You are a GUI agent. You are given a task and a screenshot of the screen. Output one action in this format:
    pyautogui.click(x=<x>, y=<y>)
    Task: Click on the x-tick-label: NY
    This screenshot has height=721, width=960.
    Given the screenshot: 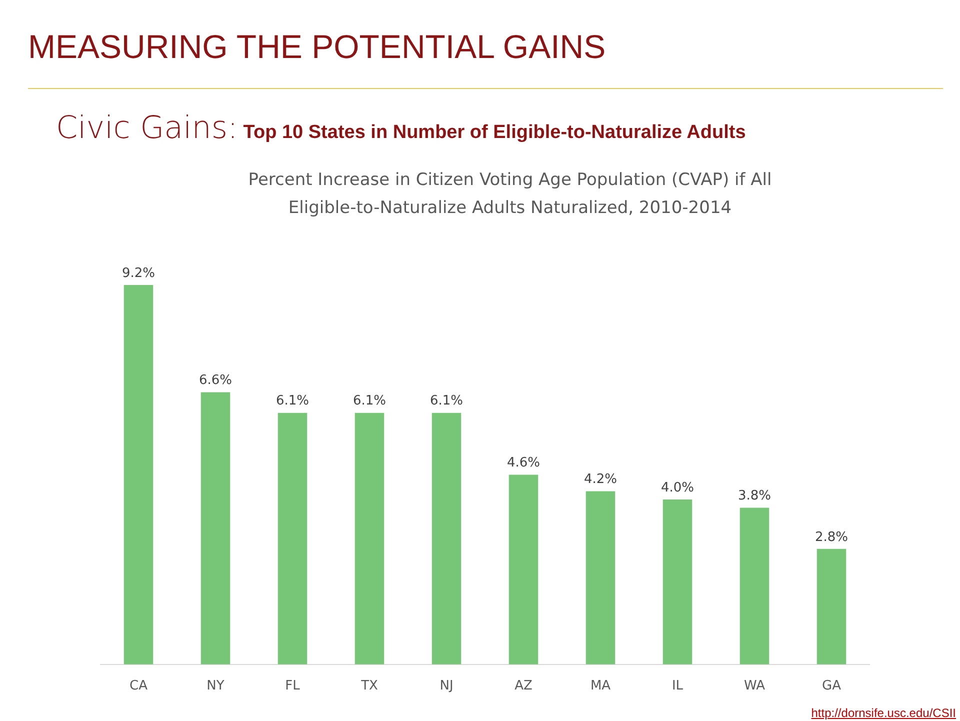 What is the action you would take?
    pyautogui.click(x=215, y=686)
    